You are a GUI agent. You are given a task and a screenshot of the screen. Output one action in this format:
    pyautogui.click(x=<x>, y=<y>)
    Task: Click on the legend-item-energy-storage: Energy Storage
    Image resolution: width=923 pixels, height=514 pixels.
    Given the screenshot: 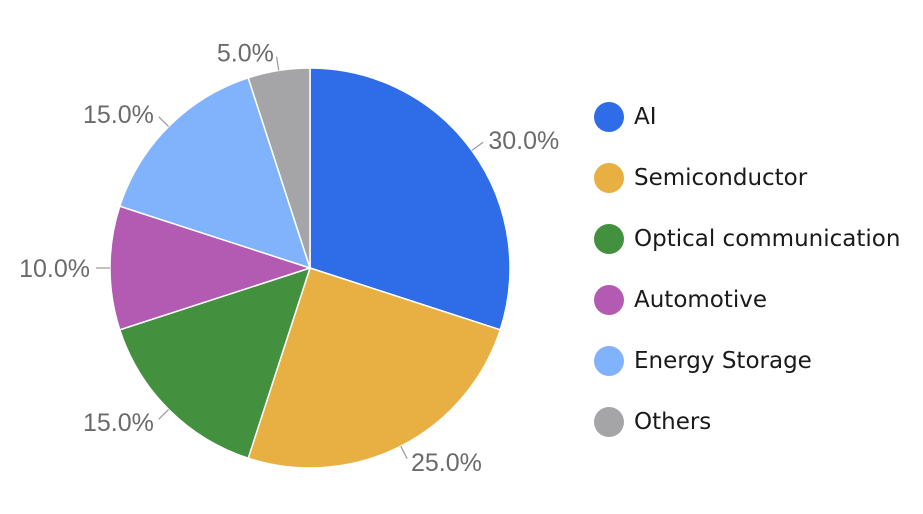 What is the action you would take?
    pyautogui.click(x=747, y=360)
    